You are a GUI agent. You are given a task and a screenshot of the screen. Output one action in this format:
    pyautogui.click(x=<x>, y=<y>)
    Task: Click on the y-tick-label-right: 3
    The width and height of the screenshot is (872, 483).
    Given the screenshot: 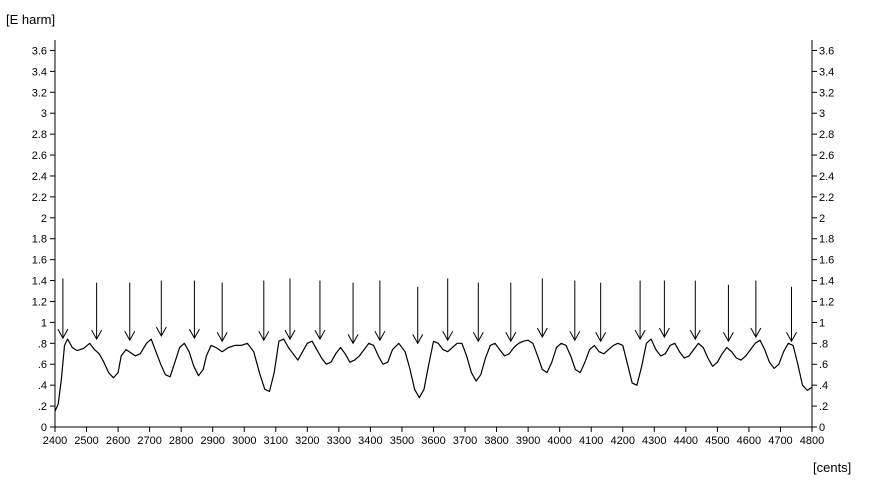 What is the action you would take?
    pyautogui.click(x=822, y=114)
    